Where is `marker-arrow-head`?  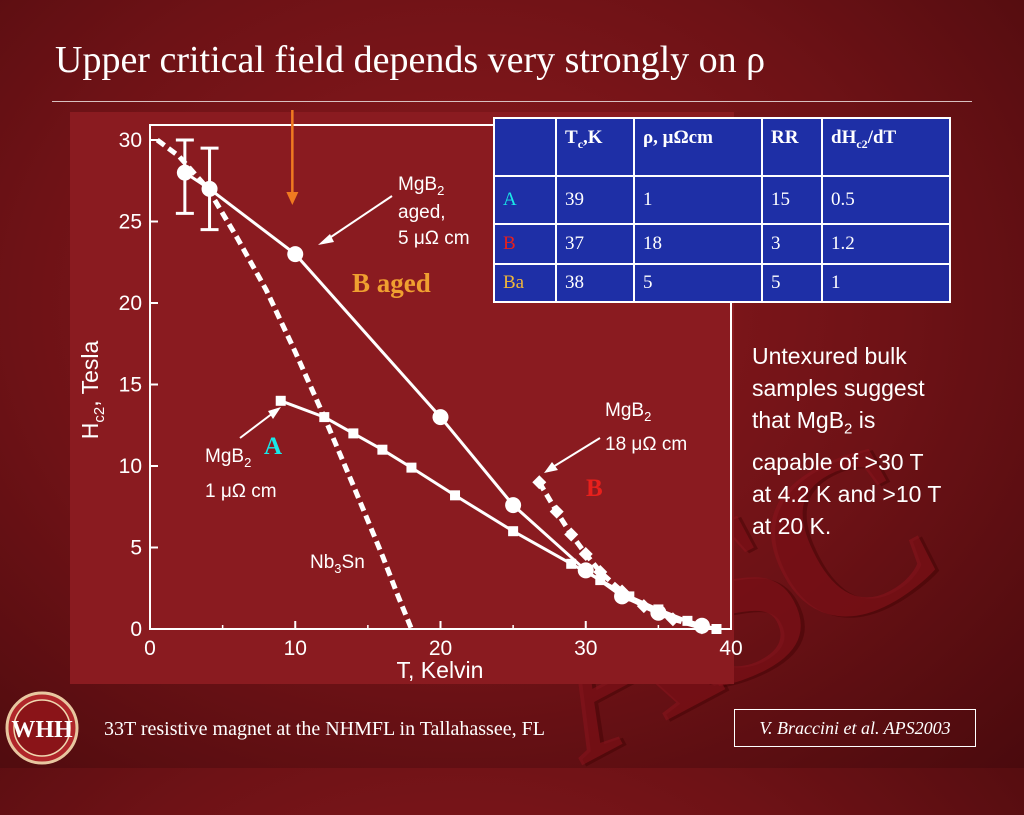 marker-arrow-head is located at coordinates (292, 198).